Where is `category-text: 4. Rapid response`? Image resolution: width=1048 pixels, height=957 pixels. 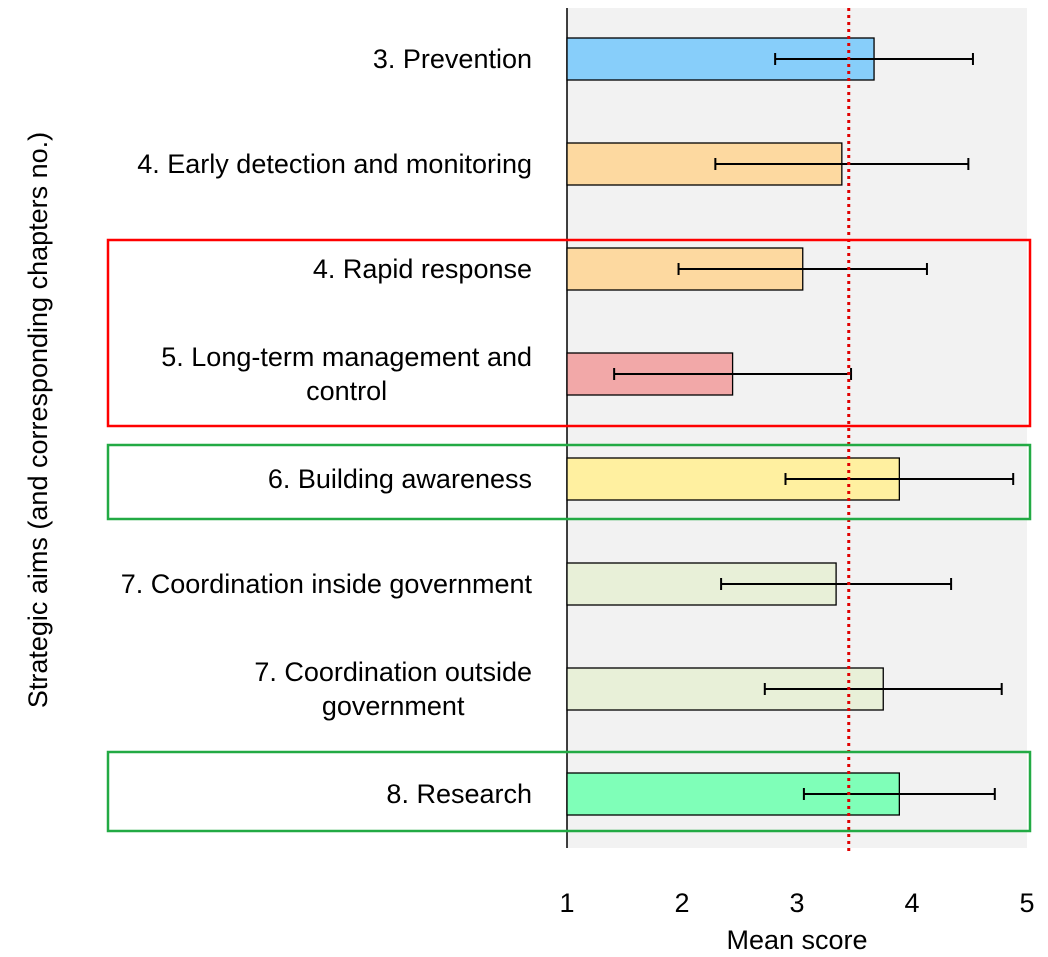
category-text: 4. Rapid response is located at coordinates (422, 269).